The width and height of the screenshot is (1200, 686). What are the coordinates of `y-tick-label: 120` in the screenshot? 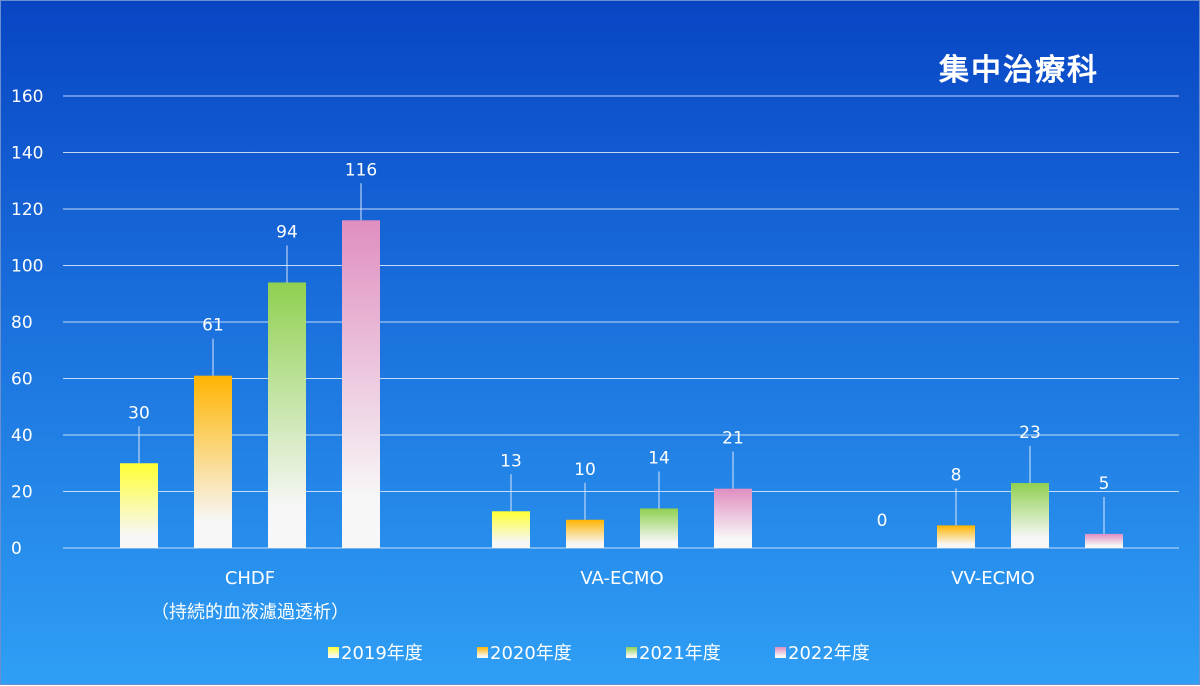 It's located at (27, 210).